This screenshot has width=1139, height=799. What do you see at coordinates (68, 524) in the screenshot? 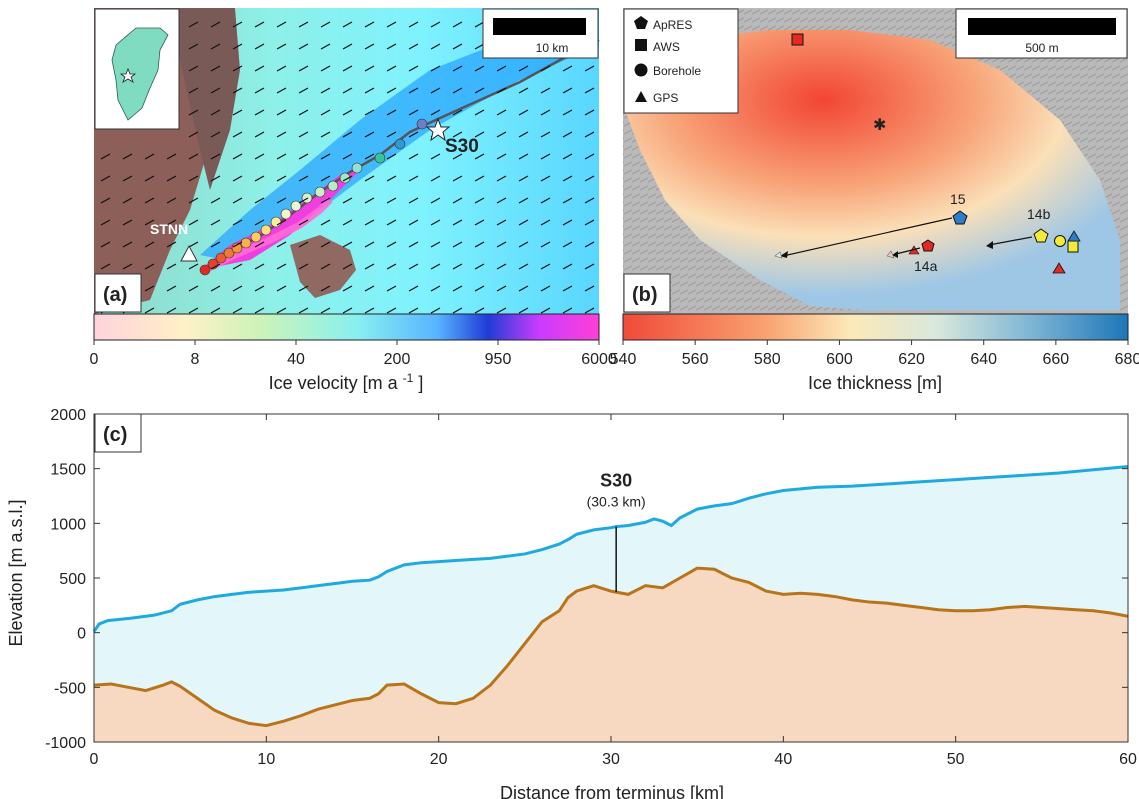
I see `y-tick-label: 1000` at bounding box center [68, 524].